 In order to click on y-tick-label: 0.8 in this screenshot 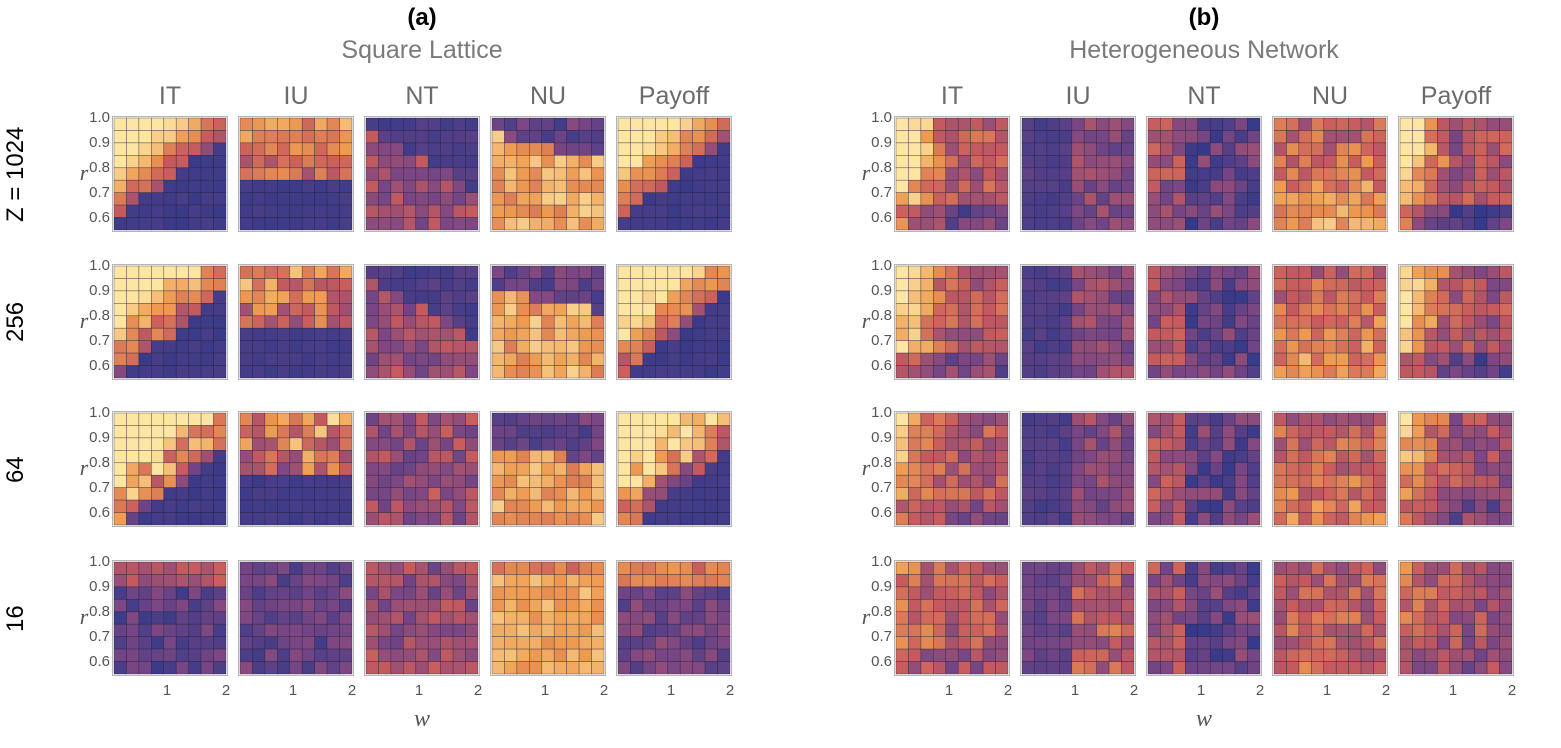, I will do `click(99, 611)`.